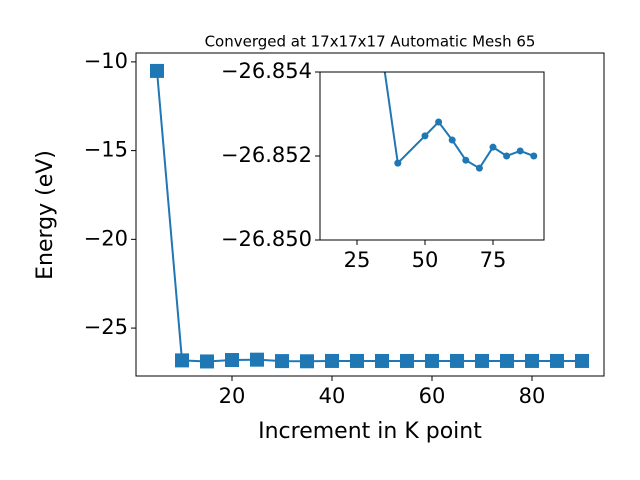  I want to click on axes-frame, so click(432, 156).